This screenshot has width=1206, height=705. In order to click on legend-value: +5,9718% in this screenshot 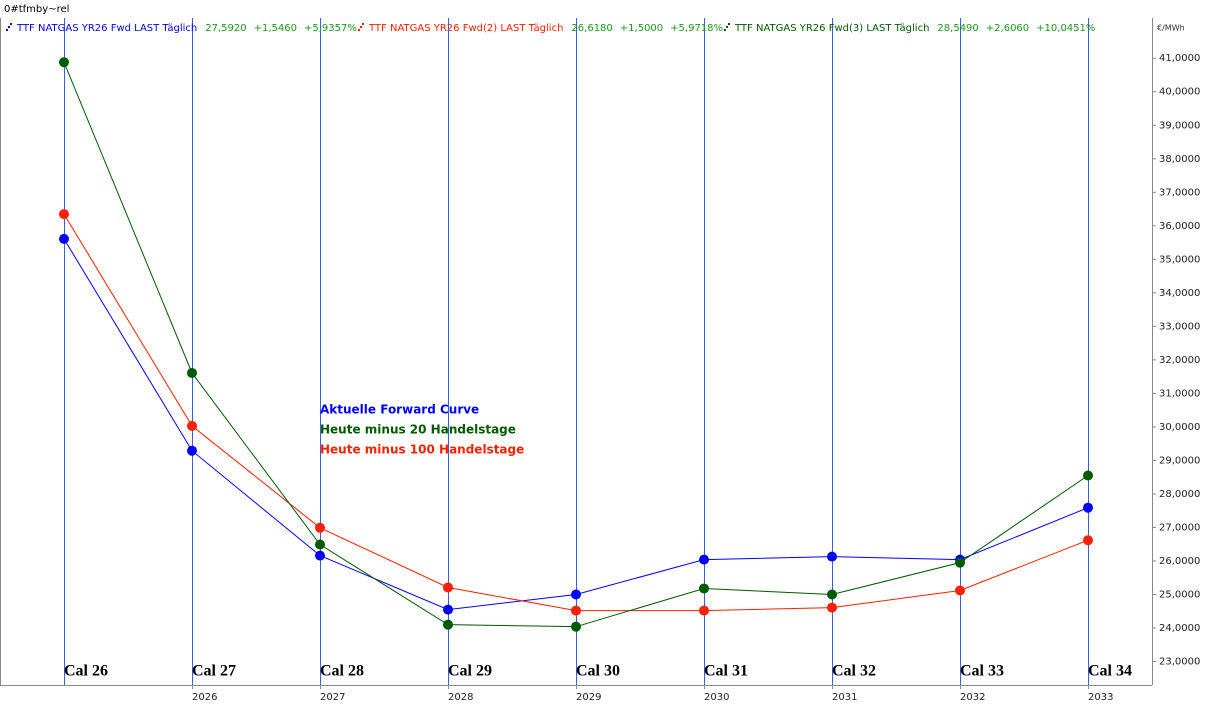, I will do `click(696, 28)`.